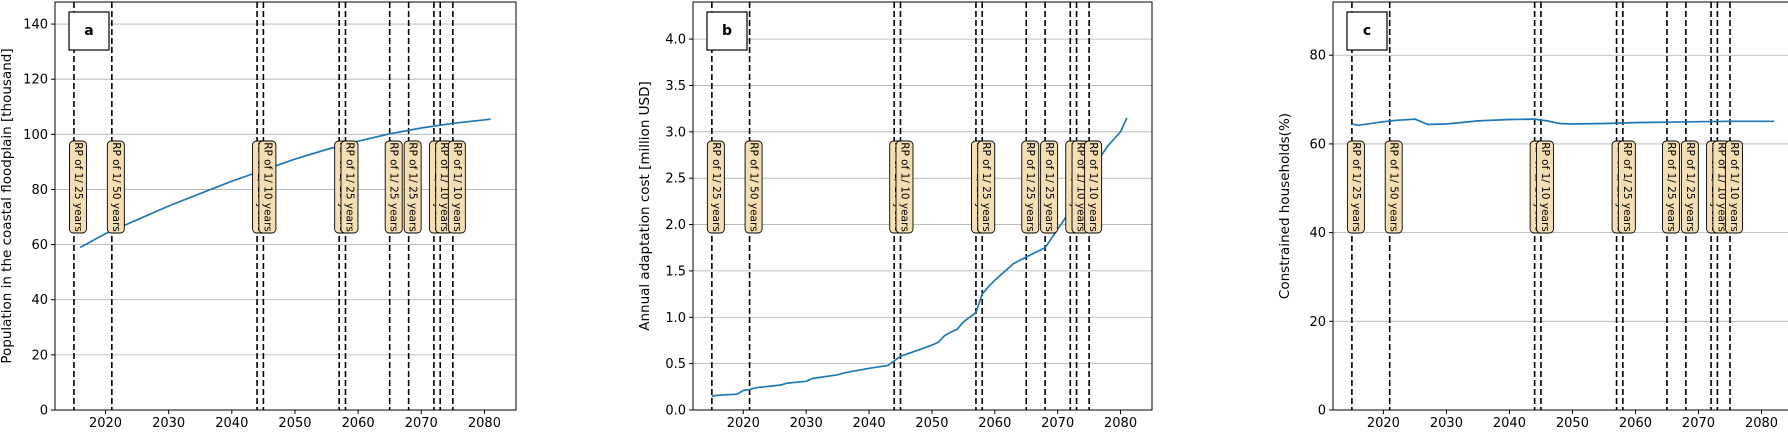 The width and height of the screenshot is (1788, 433). What do you see at coordinates (645, 206) in the screenshot?
I see `y-axis-label: Annual adaptation cost [million USD]` at bounding box center [645, 206].